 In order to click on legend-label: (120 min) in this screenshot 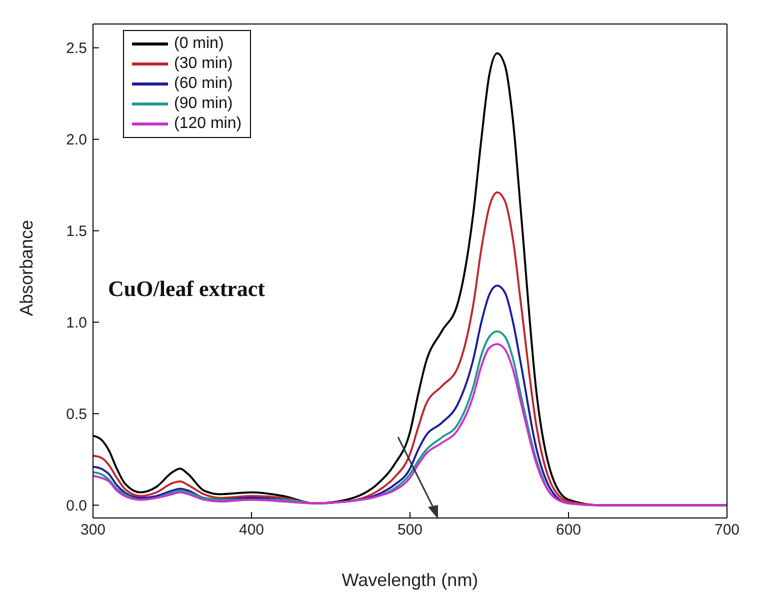, I will do `click(208, 124)`.